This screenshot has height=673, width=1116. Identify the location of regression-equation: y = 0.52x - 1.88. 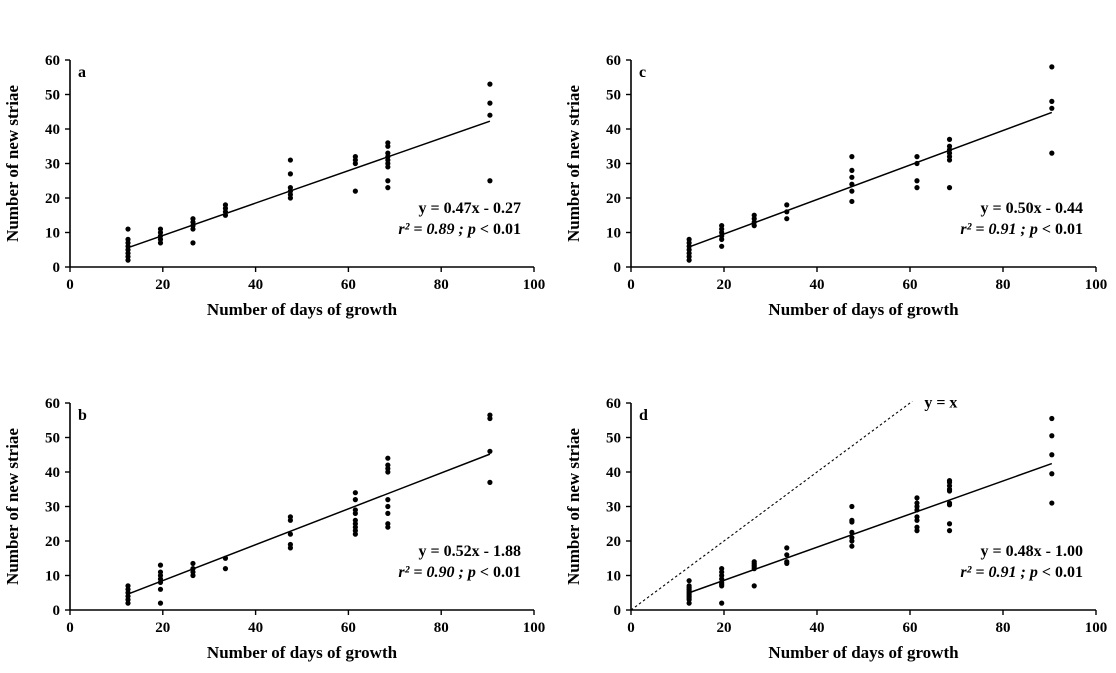
(470, 551).